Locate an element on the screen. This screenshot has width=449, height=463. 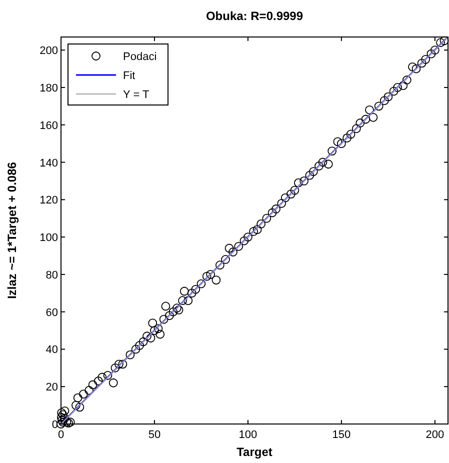
y-tick-label: 80 is located at coordinates (52, 275).